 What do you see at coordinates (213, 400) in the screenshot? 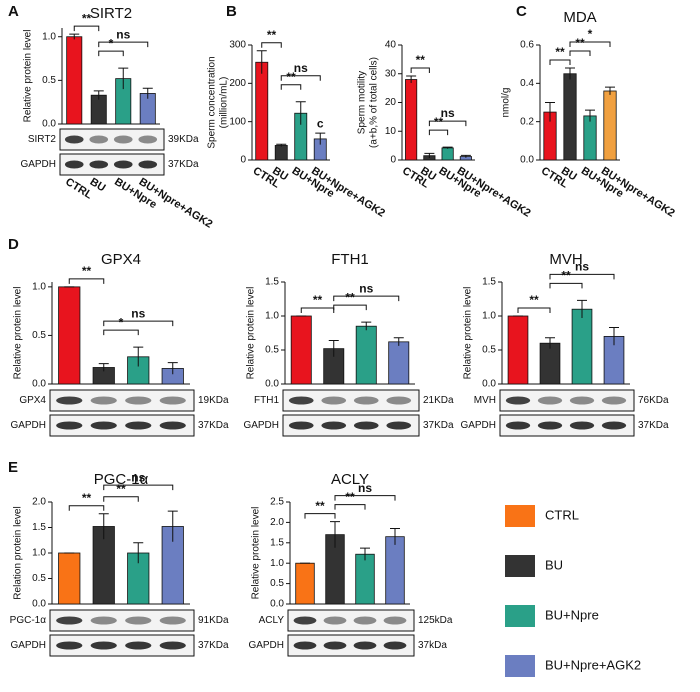
I see `blot-size: 19KDa` at bounding box center [213, 400].